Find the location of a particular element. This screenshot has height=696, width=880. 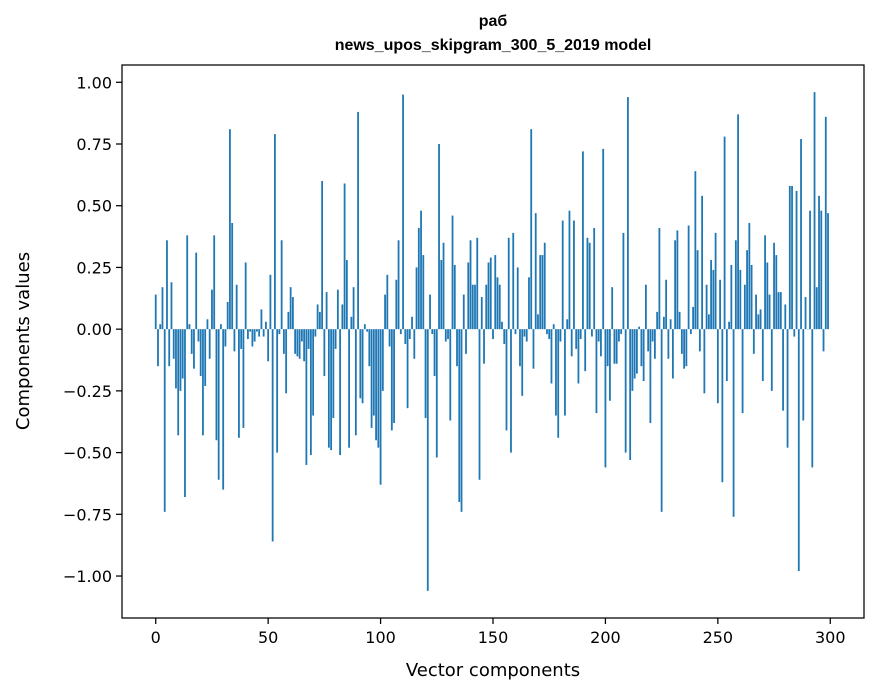

y-tick-label: 1.00 is located at coordinates (94, 82).